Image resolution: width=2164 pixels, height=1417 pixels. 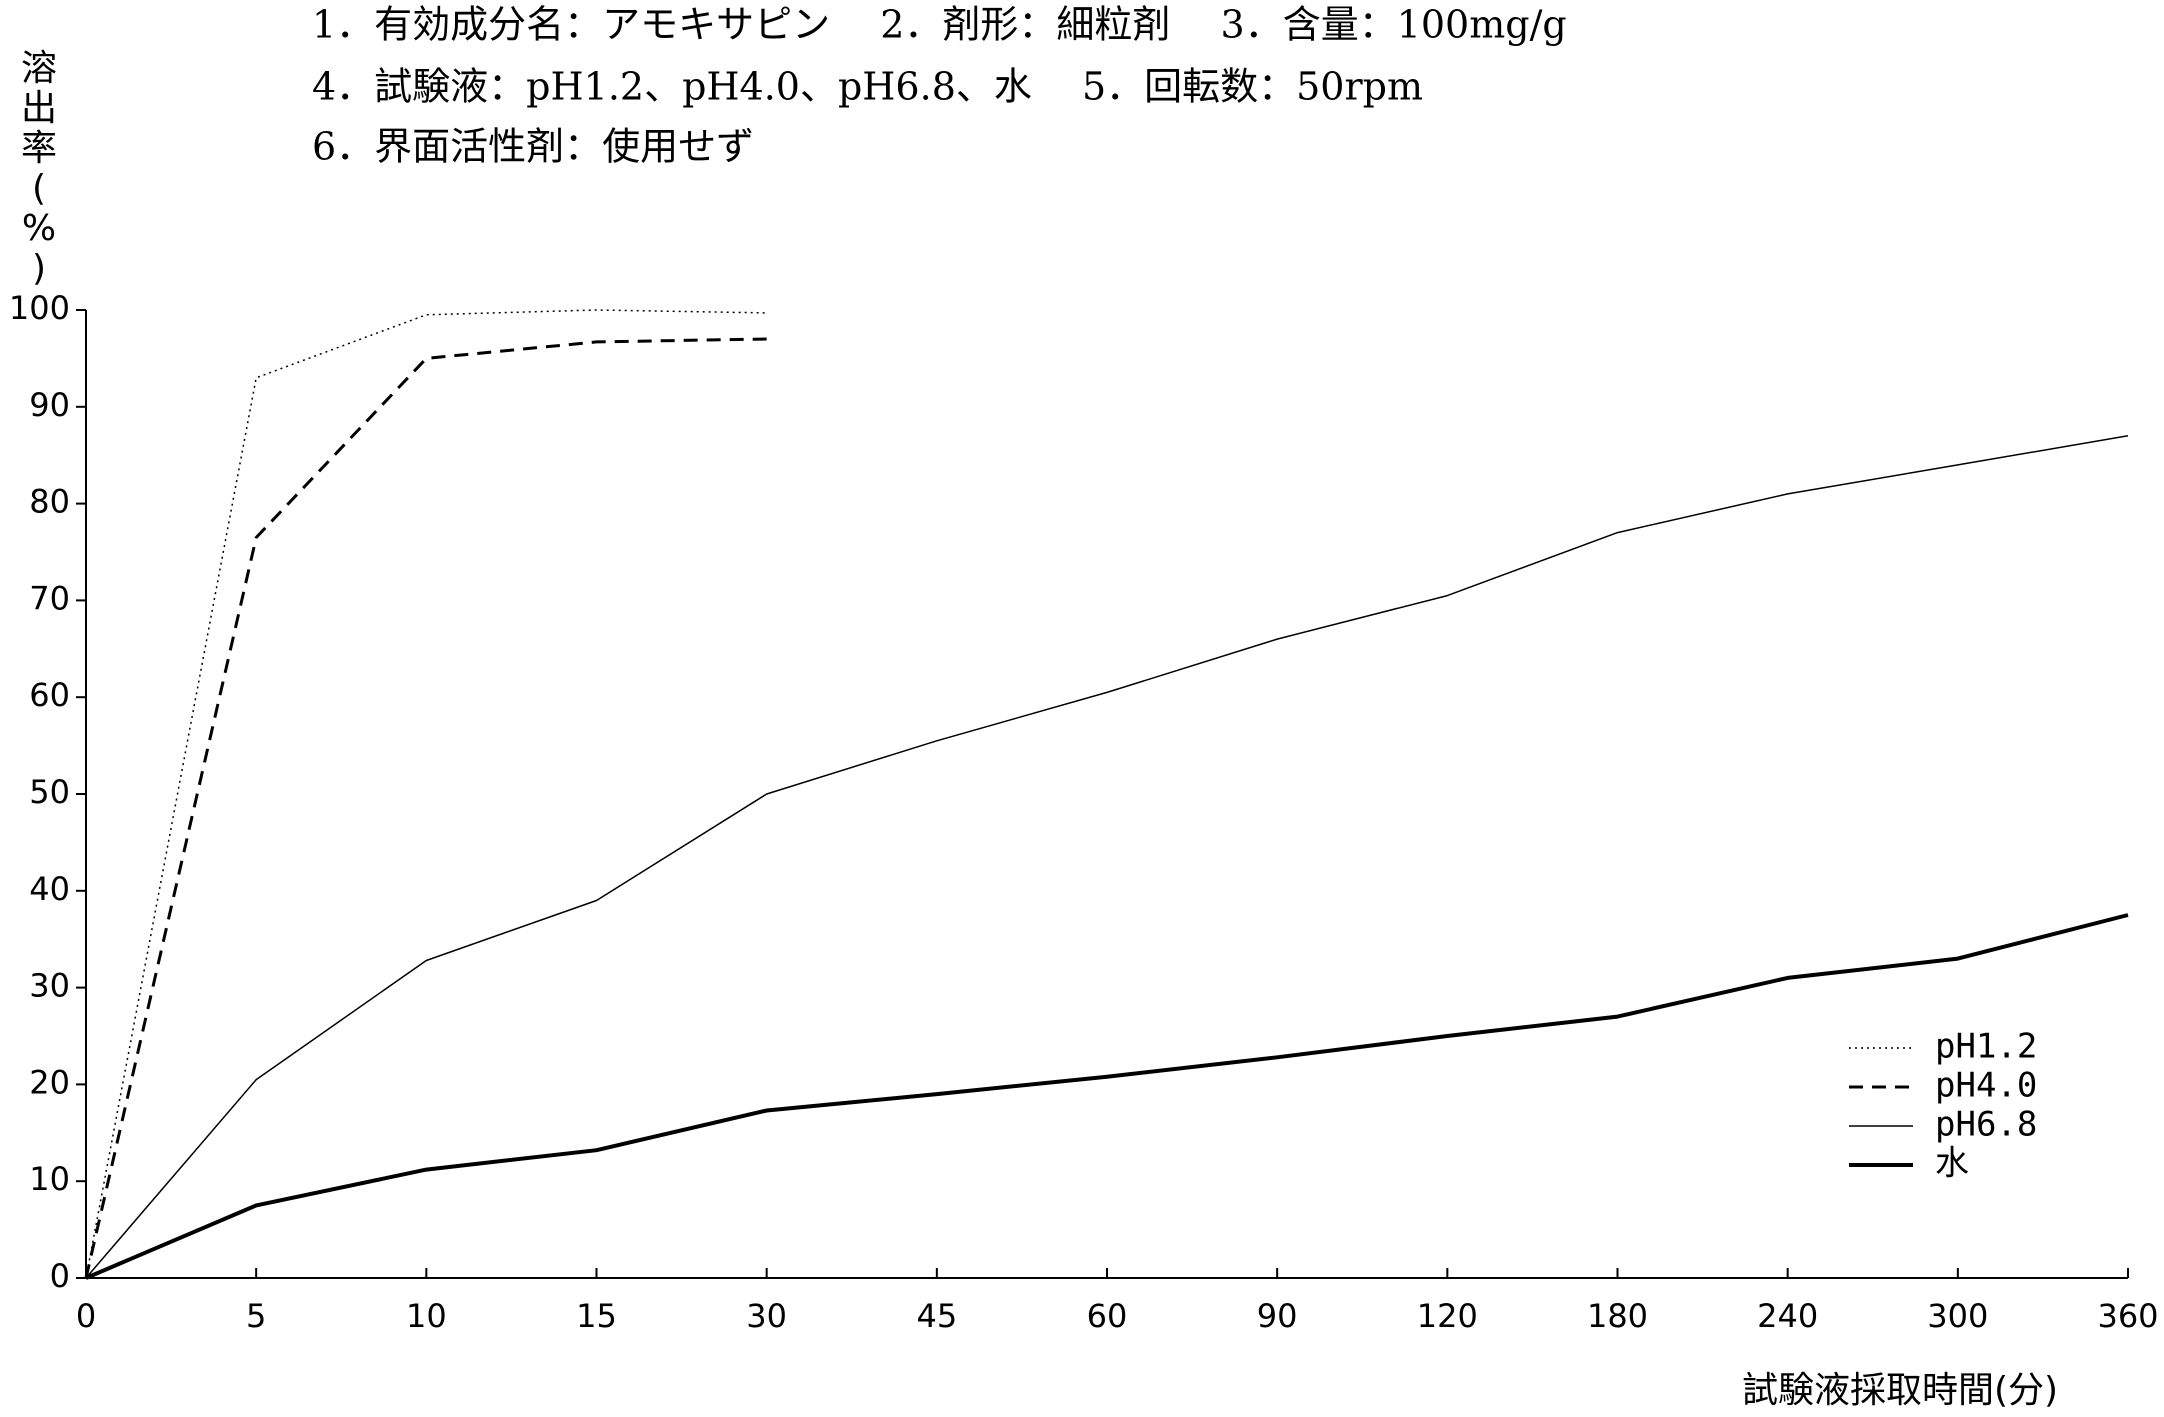 What do you see at coordinates (39, 148) in the screenshot?
I see `y-axis-label-char: 率` at bounding box center [39, 148].